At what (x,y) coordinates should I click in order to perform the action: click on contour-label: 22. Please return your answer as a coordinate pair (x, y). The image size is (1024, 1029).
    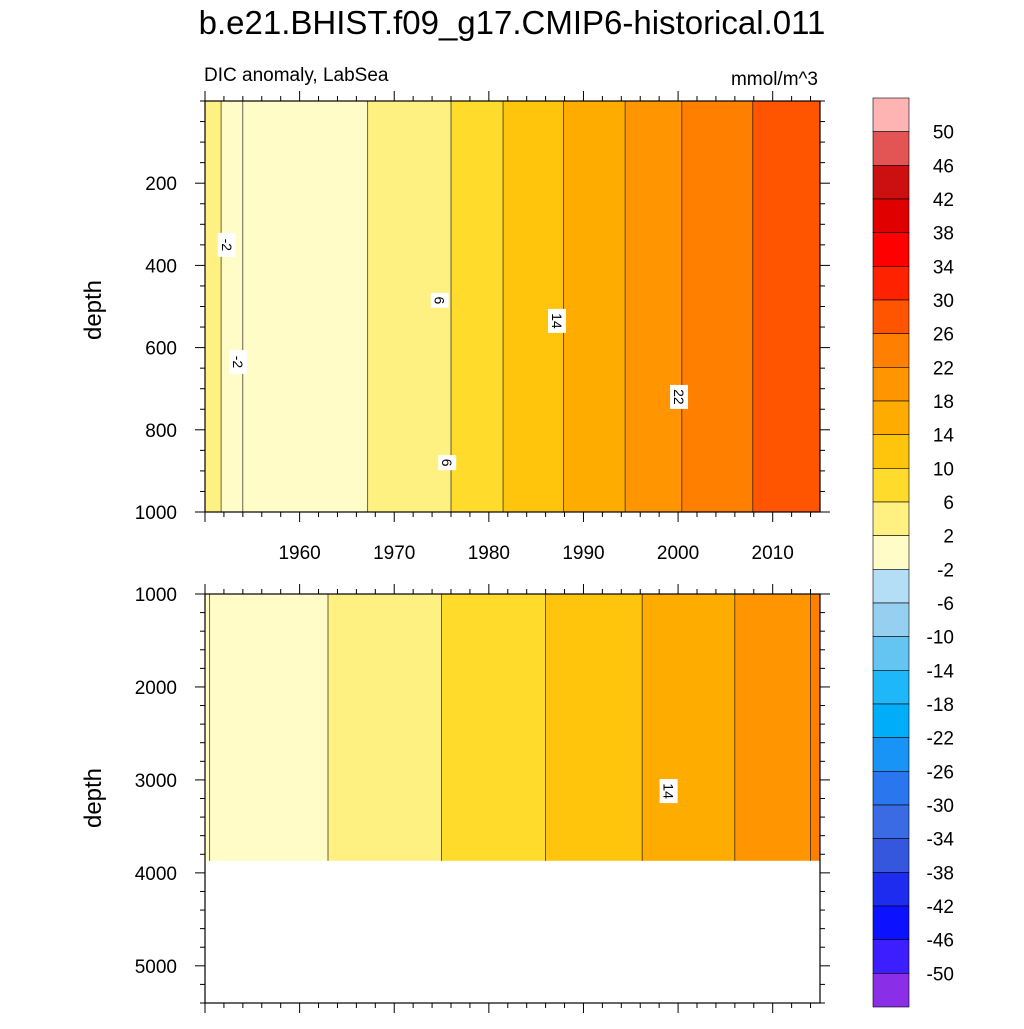
    Looking at the image, I should click on (679, 396).